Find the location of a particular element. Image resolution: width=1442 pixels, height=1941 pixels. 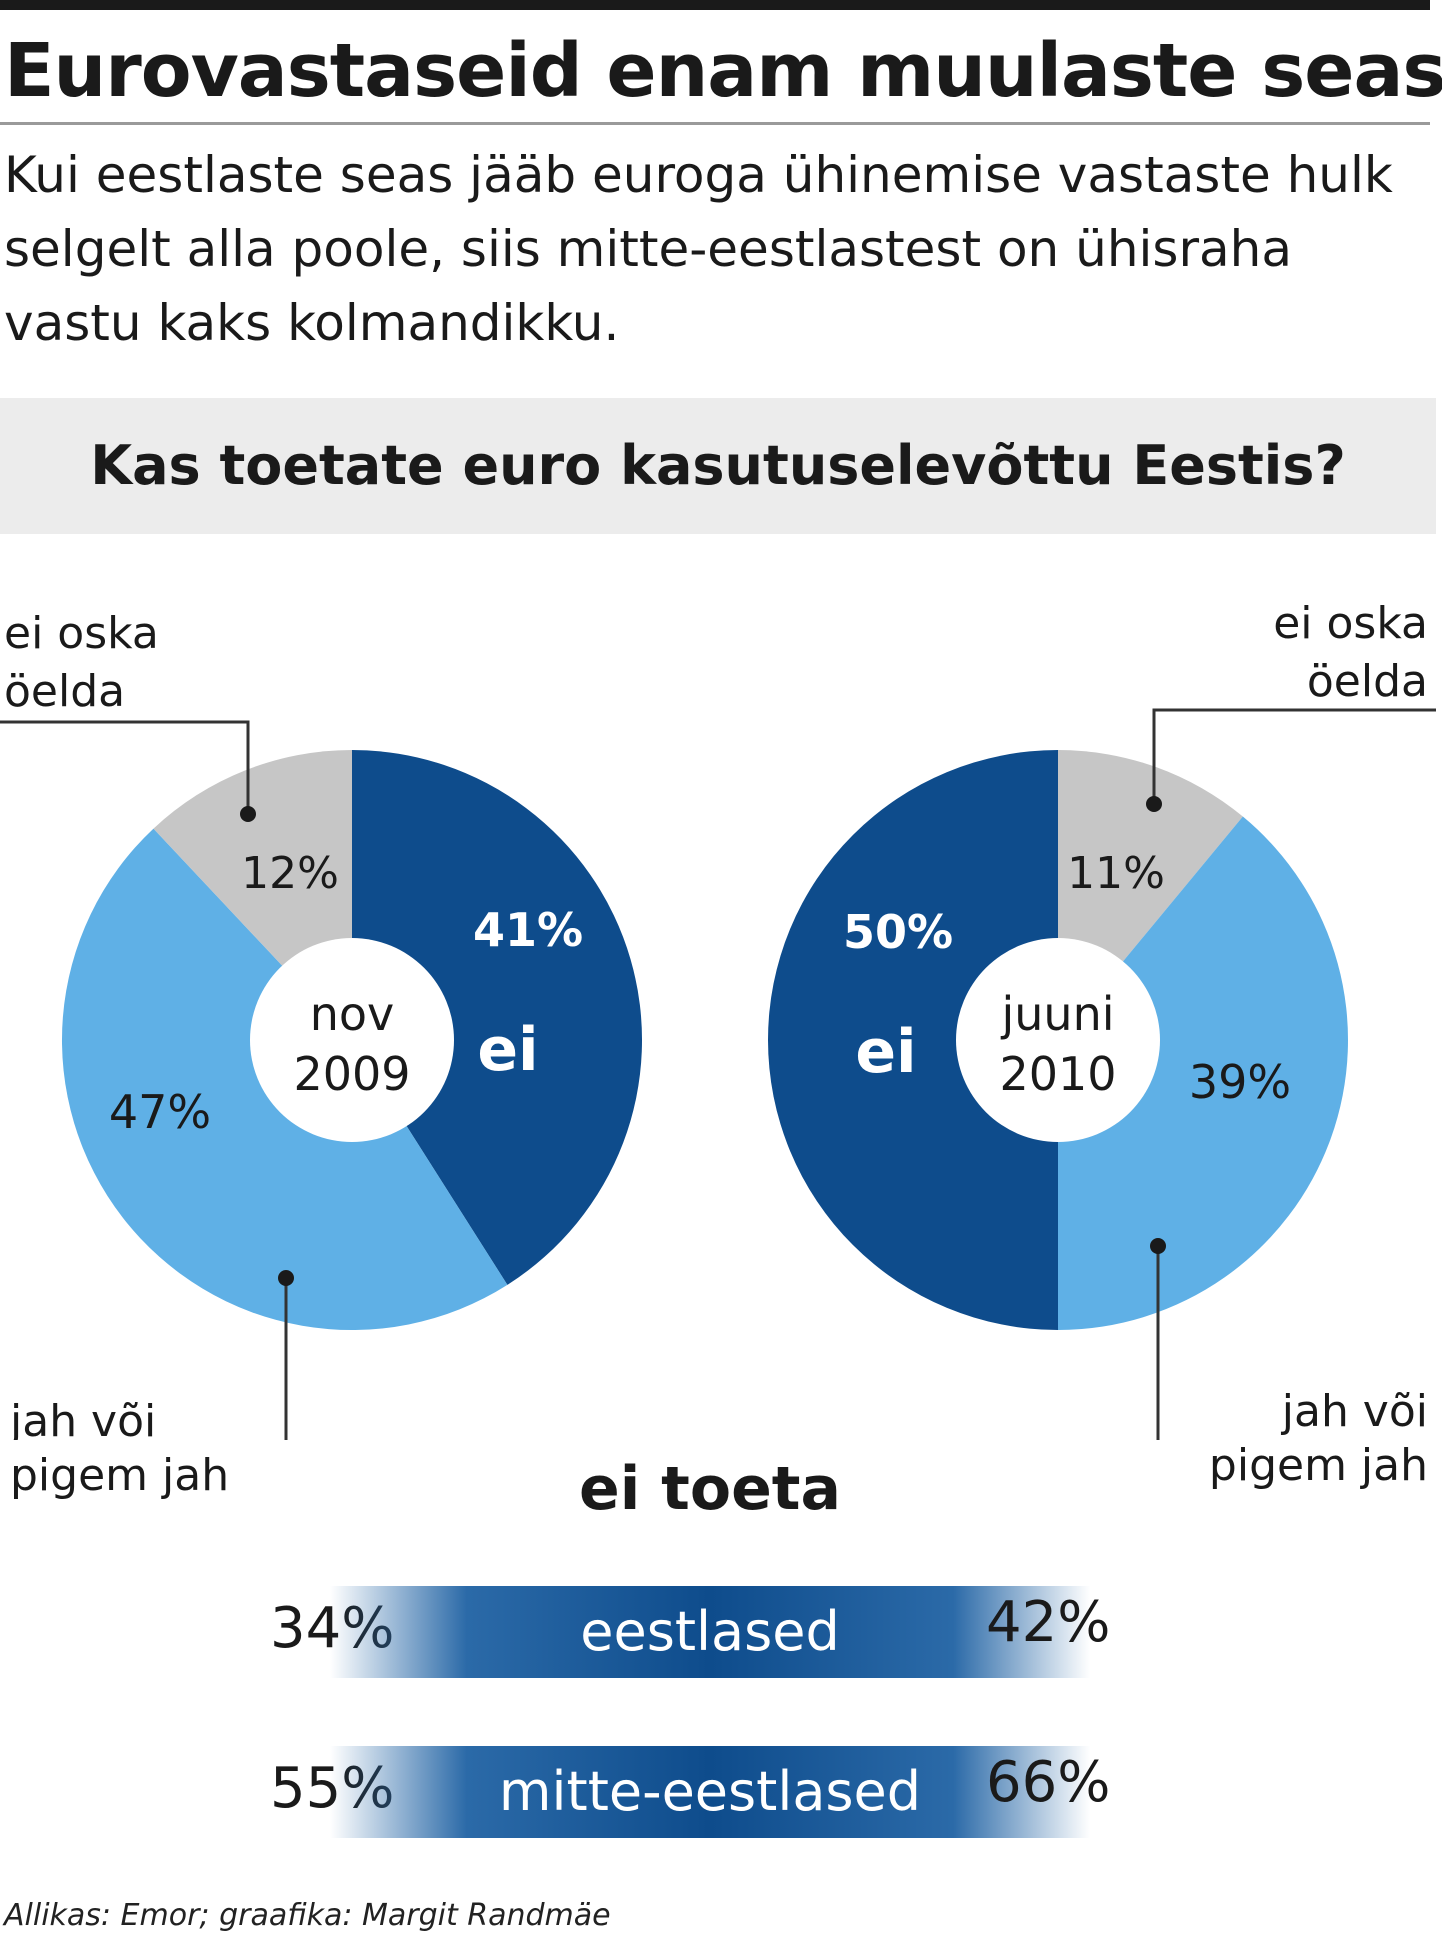

center-label-line1: nov is located at coordinates (352, 1014).